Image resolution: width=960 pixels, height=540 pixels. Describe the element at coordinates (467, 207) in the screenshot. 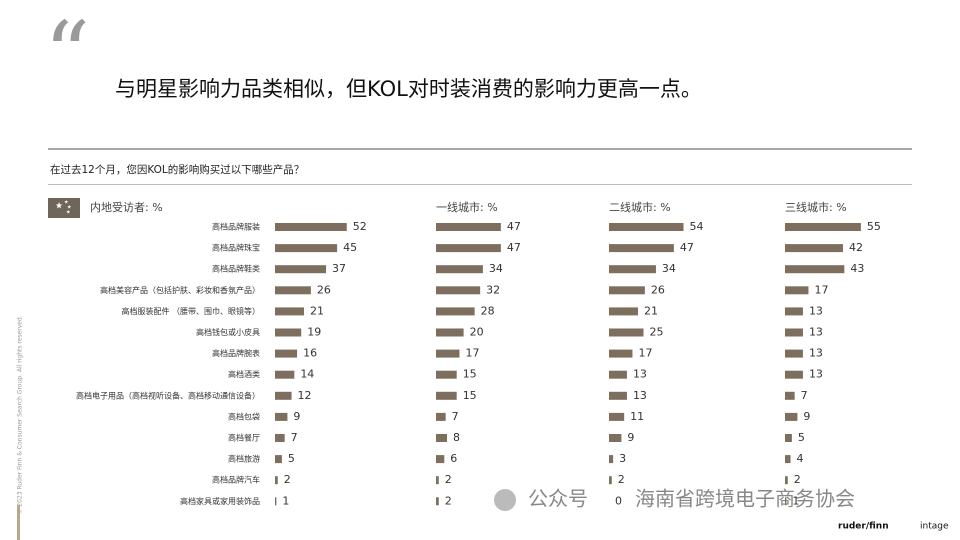

I see `series-title: 一线城市: %` at that location.